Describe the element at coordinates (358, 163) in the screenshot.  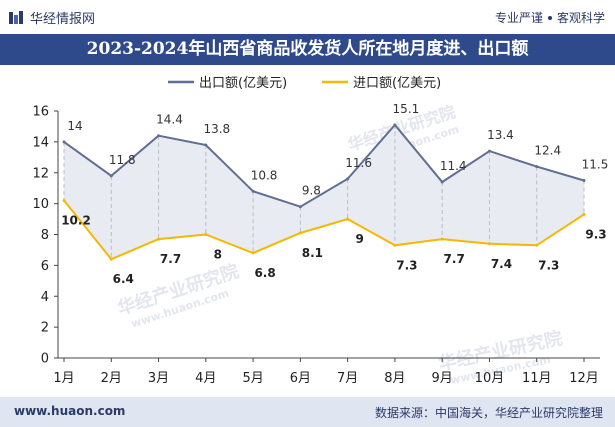
I see `export-data-label: 11.6` at that location.